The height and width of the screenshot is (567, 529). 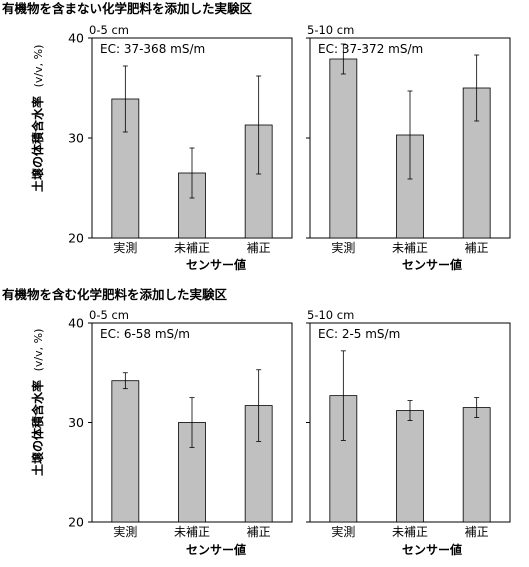 What do you see at coordinates (127, 8) in the screenshot?
I see `section-1-title: 有機物を含まない化学肥料を添加した実験区` at bounding box center [127, 8].